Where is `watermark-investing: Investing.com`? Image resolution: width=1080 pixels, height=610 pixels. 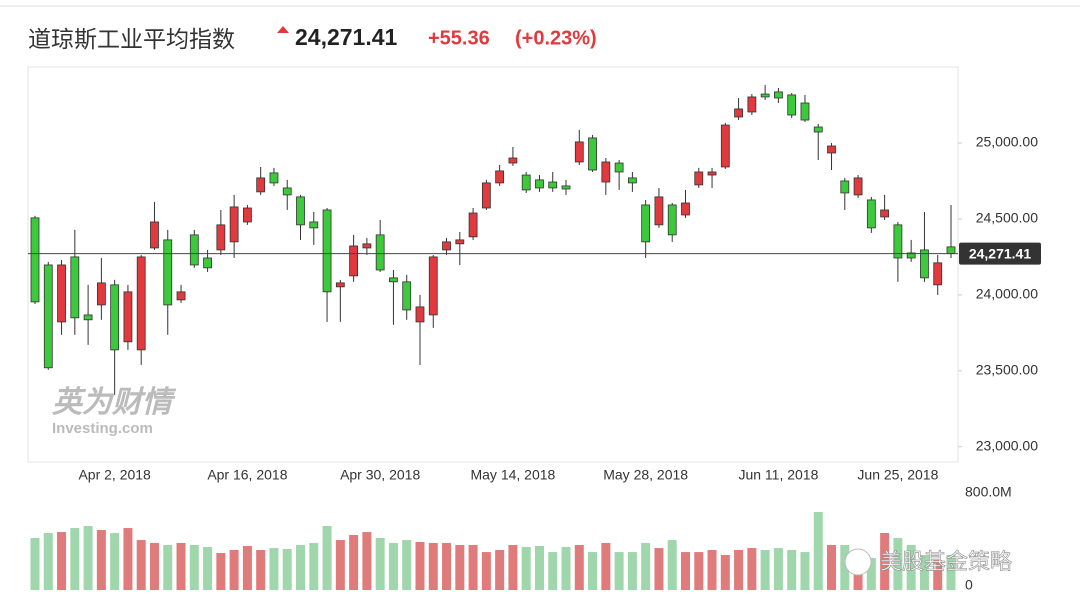 watermark-investing: Investing.com is located at coordinates (102, 428).